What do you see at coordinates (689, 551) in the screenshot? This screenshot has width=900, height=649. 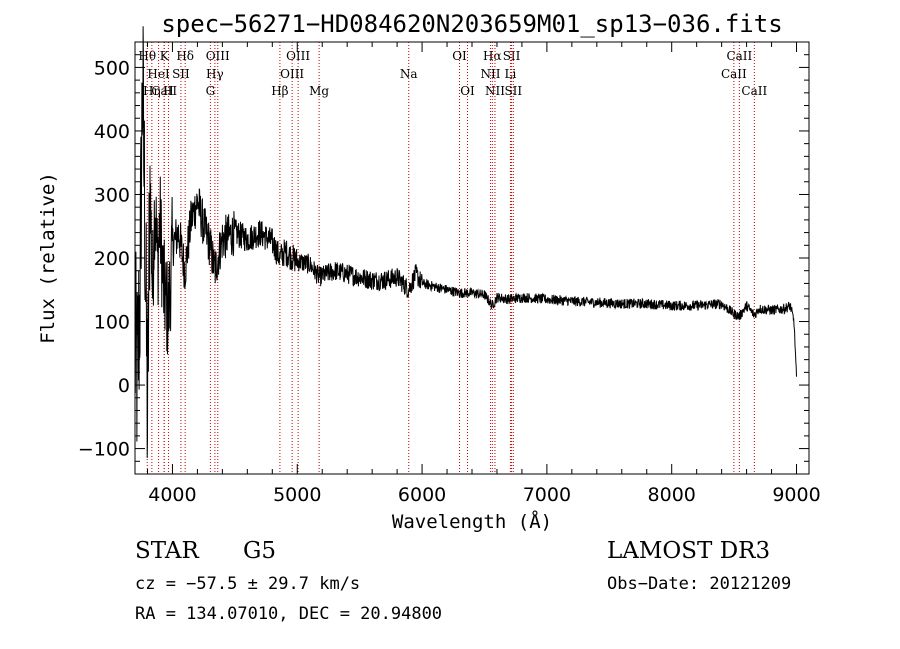 I see `survey-name: LAMOST DR3` at bounding box center [689, 551].